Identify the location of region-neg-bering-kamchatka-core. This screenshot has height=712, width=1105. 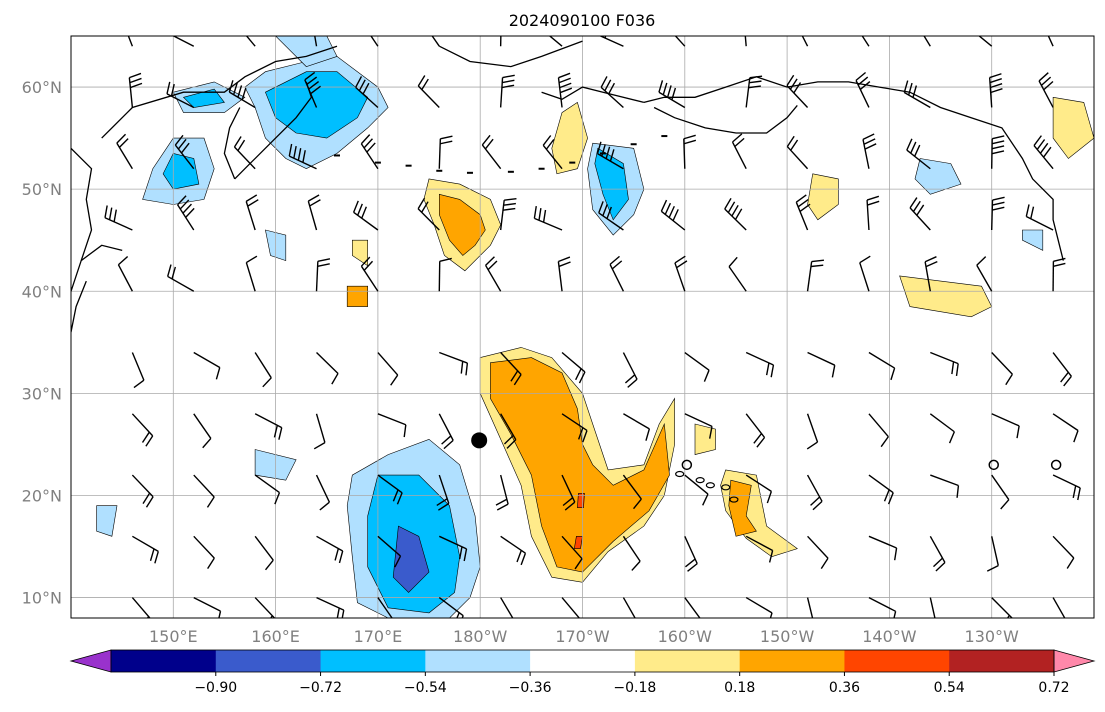
(317, 105).